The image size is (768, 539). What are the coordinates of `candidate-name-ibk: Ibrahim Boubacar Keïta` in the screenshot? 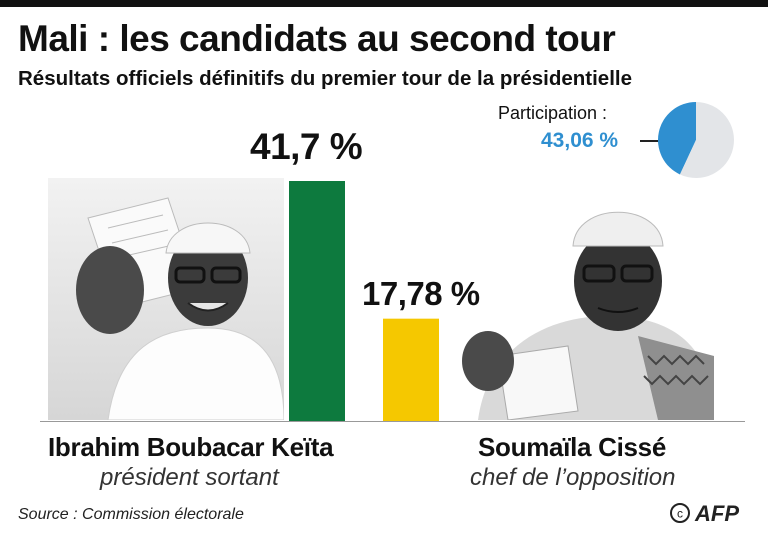 It's located at (191, 447).